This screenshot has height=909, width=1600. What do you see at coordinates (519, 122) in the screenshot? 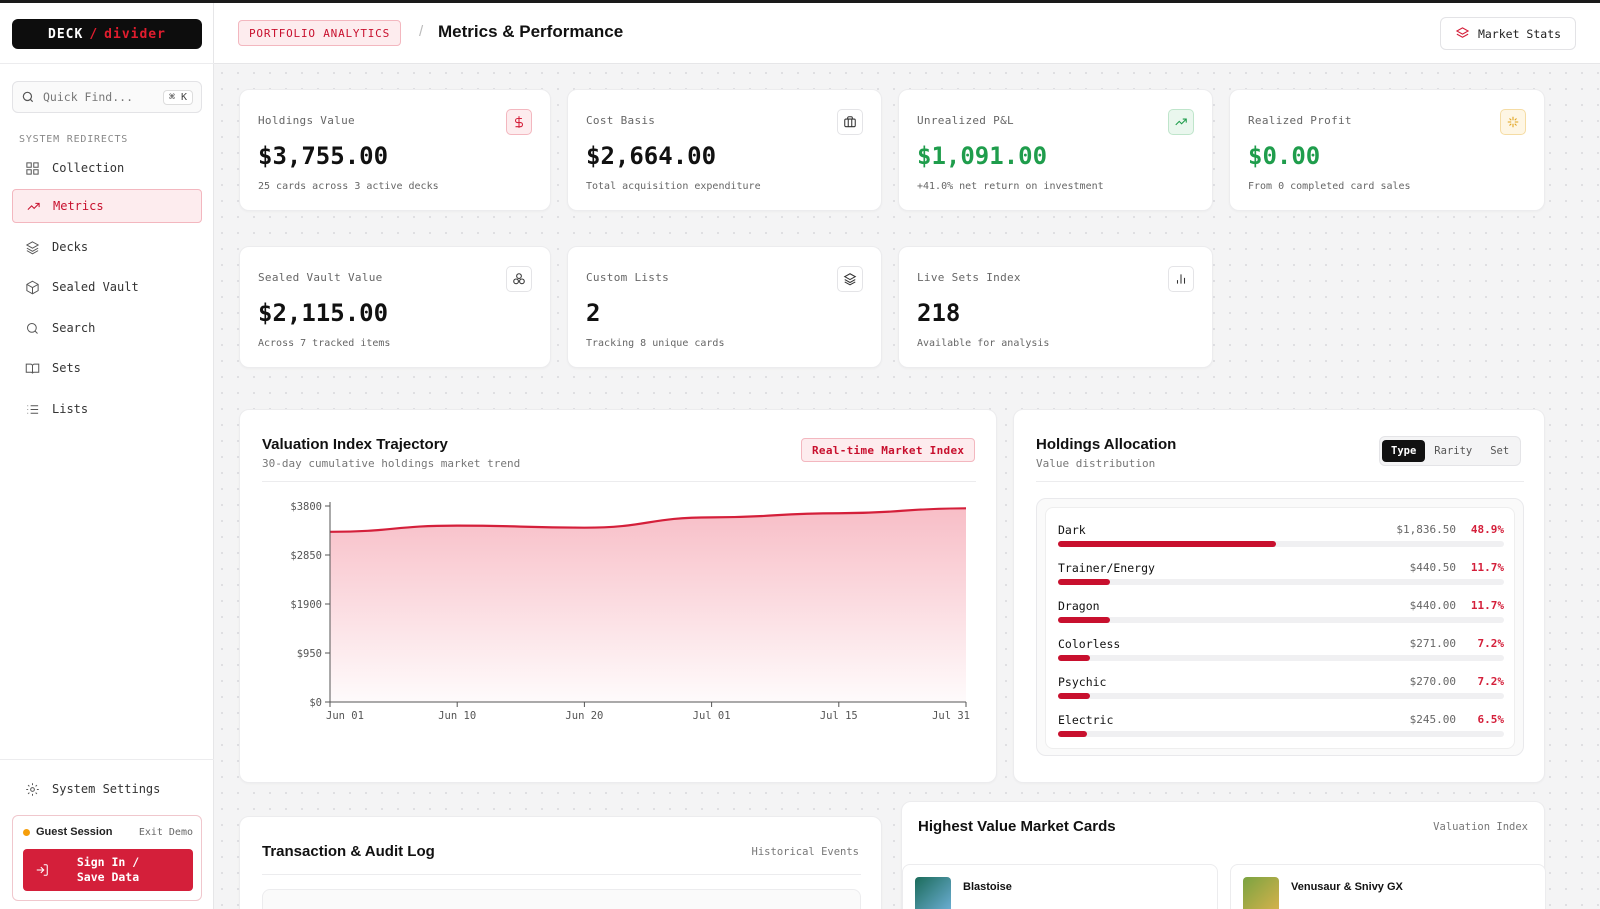
I see `dollar-icon` at bounding box center [519, 122].